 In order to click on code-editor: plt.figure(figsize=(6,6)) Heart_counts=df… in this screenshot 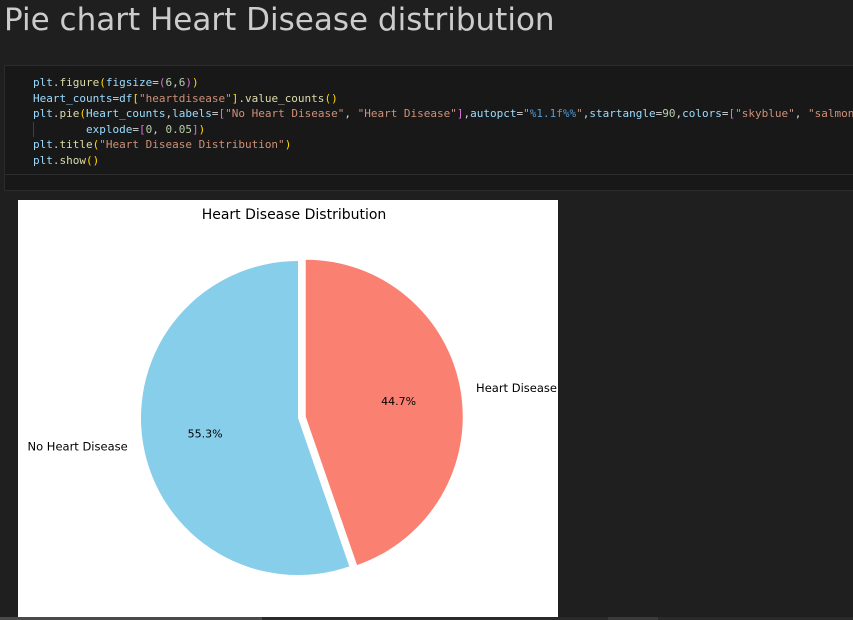, I will do `click(443, 121)`.